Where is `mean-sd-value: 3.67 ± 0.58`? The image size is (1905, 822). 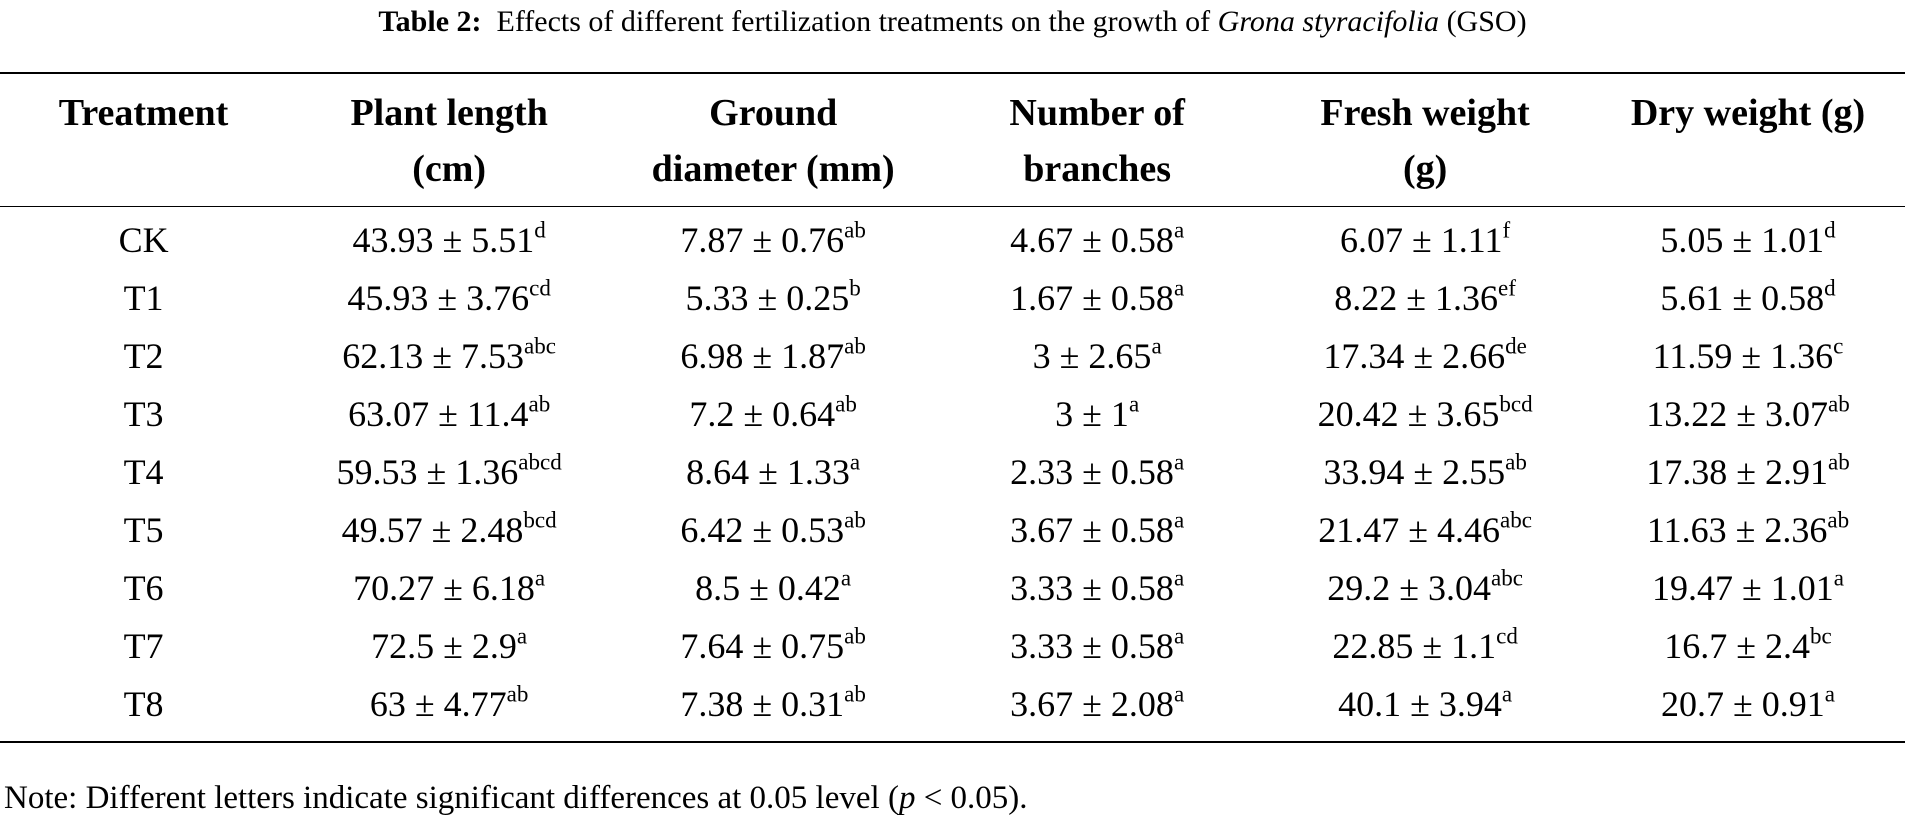
mean-sd-value: 3.67 ± 0.58 is located at coordinates (1092, 530).